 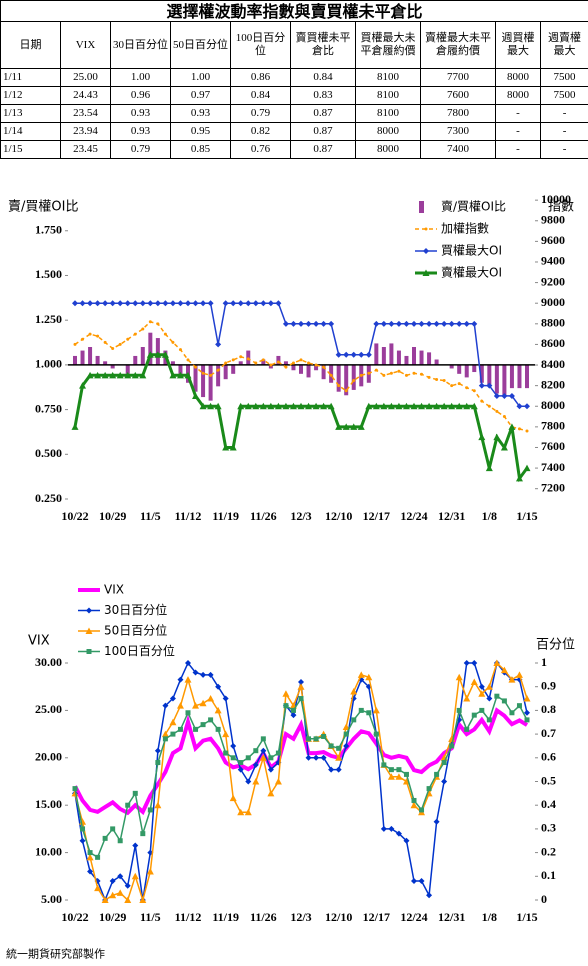 I want to click on yticks-label: 0.750, so click(x=48, y=408).